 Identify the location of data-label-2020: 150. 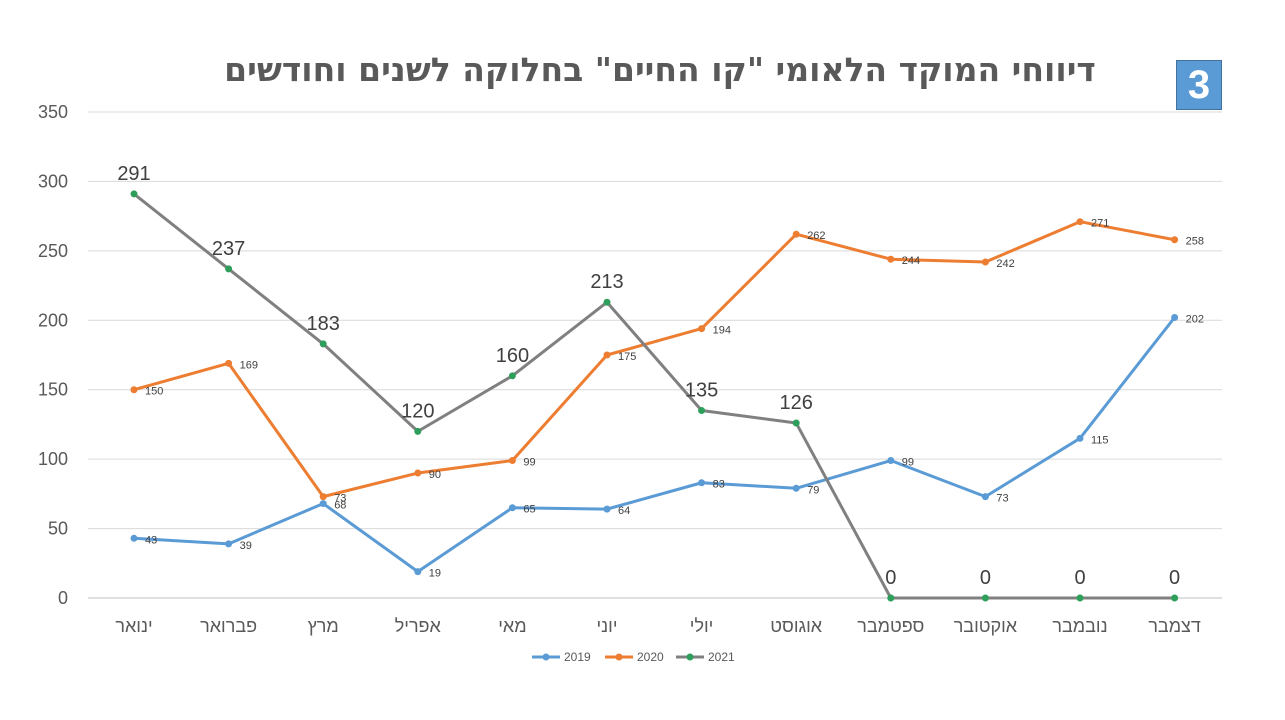
(154, 392).